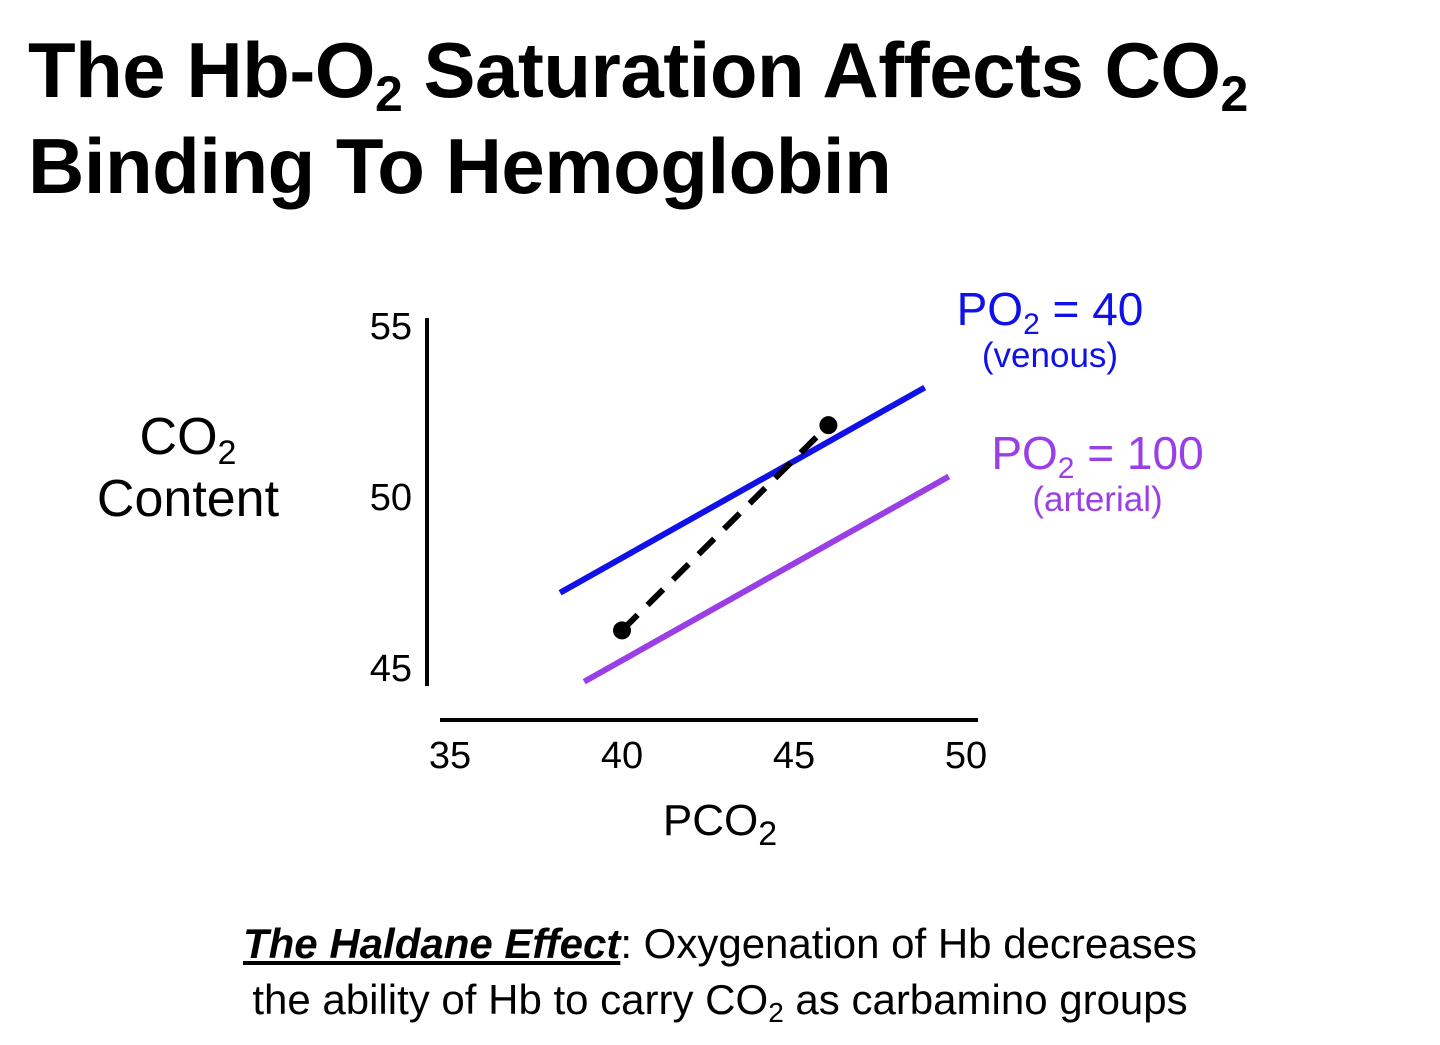 This screenshot has width=1440, height=1045. Describe the element at coordinates (201, 70) in the screenshot. I see `title-text: The Hb-O` at that location.